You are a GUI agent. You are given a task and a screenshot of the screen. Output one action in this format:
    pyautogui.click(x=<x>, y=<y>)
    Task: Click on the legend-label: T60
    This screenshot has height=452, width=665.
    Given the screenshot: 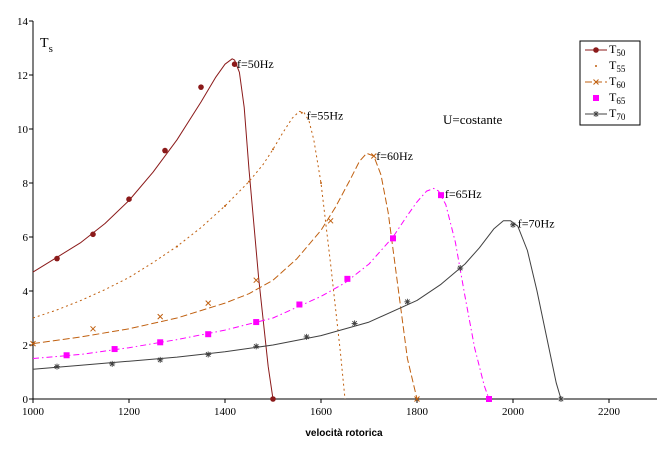 What is the action you would take?
    pyautogui.click(x=617, y=82)
    